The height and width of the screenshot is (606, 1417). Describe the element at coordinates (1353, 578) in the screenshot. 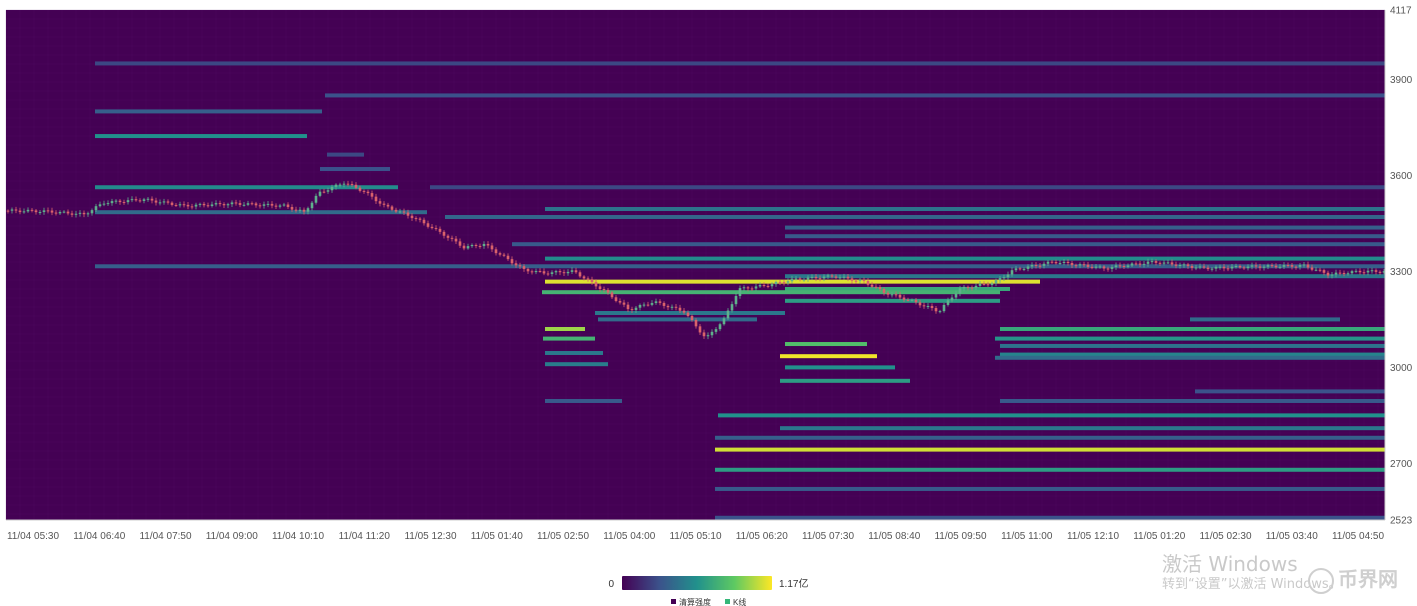

I see `site-logo: 币界网` at that location.